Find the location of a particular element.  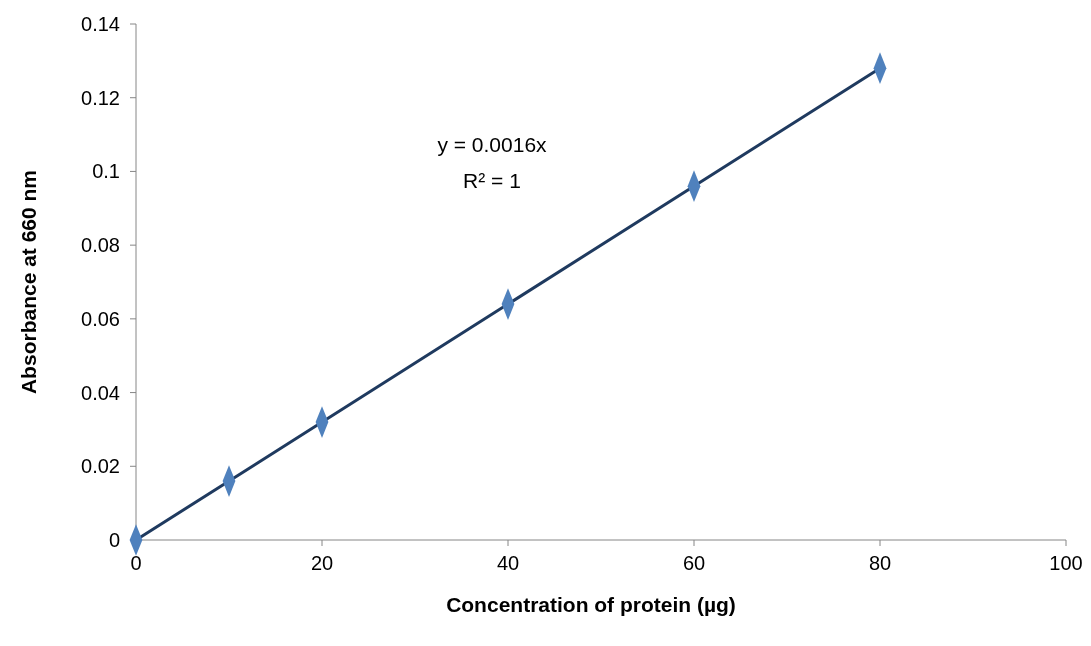

y-tick-label: 0.04 is located at coordinates (100, 392).